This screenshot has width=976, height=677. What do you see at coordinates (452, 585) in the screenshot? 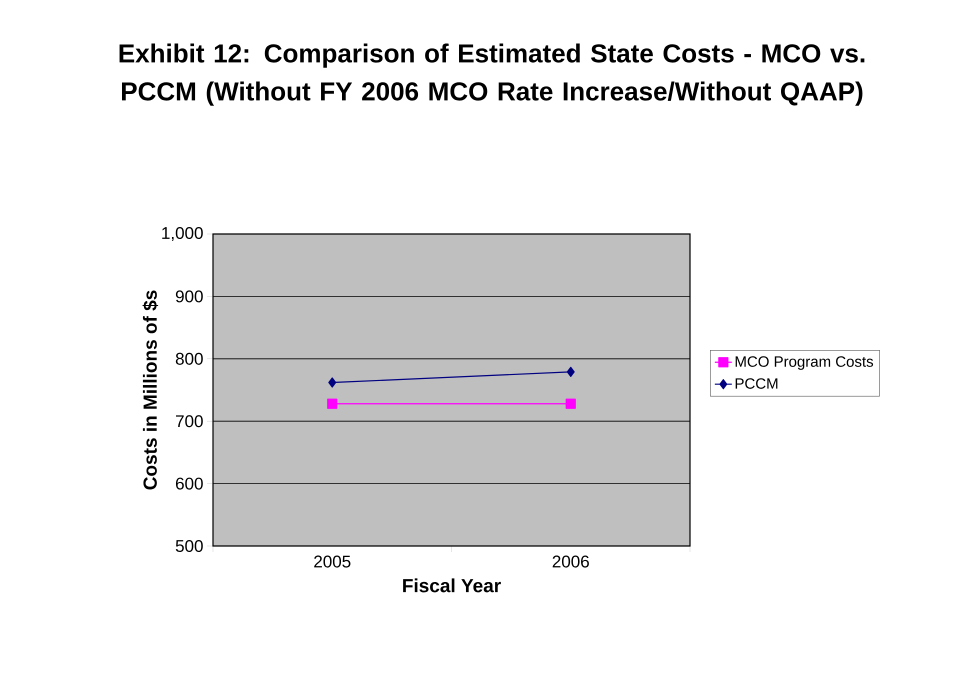
I see `x-axis-title: Fiscal Year` at bounding box center [452, 585].